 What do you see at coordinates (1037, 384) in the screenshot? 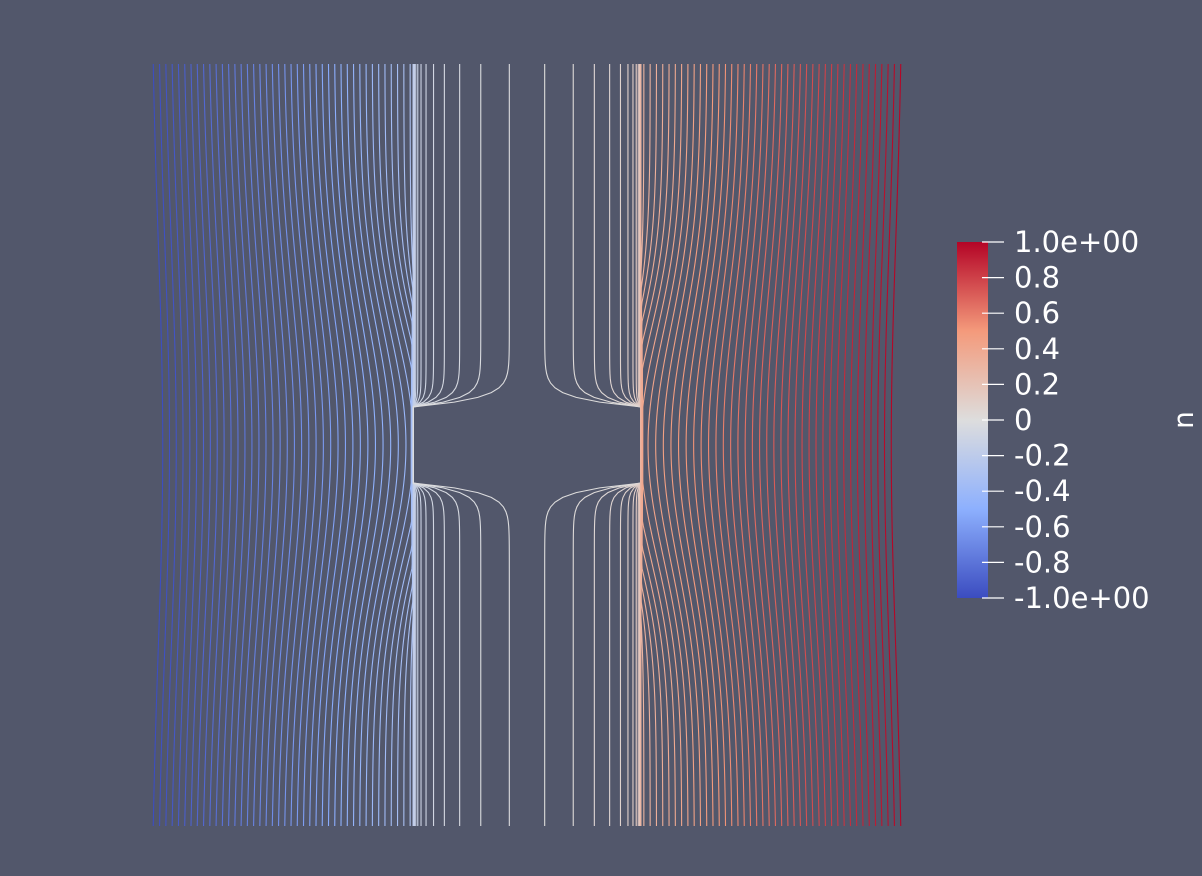
I see `colorbar-tick-label: 0.2` at bounding box center [1037, 384].